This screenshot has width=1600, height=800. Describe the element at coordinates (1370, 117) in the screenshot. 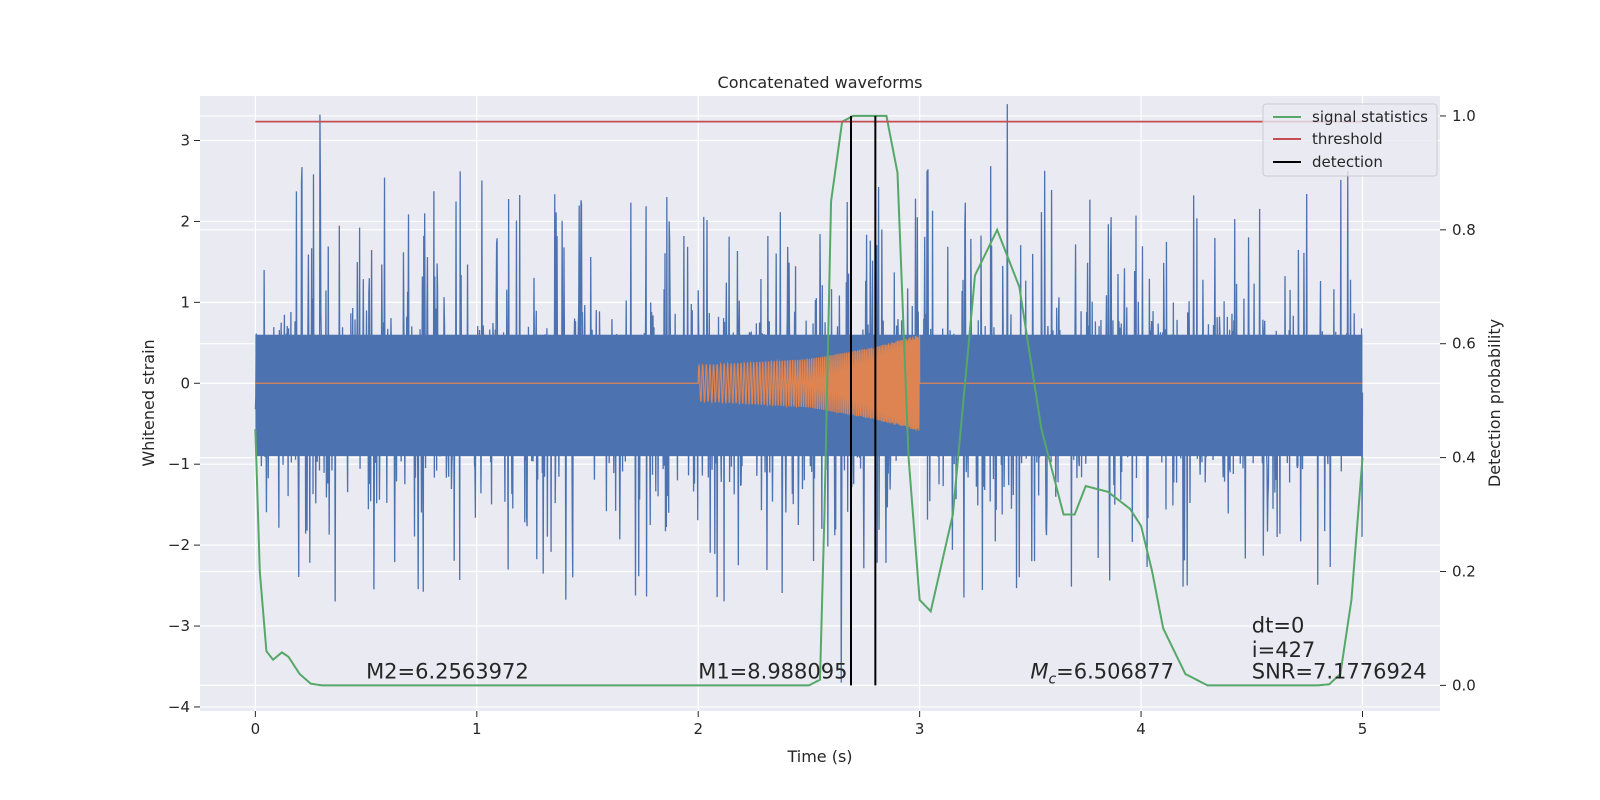

I see `legend-label-signal-statistics: signal statistics` at that location.